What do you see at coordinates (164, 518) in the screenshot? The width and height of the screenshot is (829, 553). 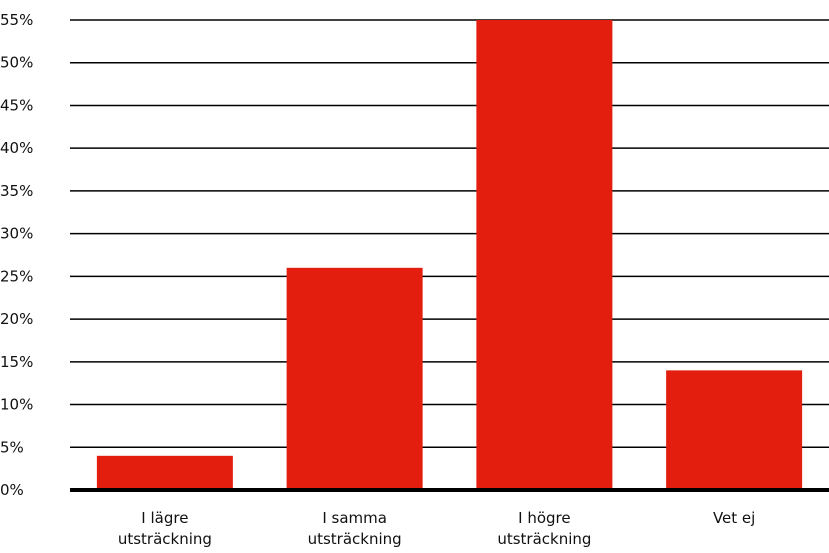 I see `x-category-label: I lägre` at bounding box center [164, 518].